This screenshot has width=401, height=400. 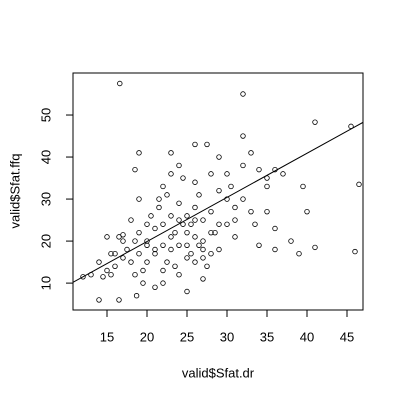 What do you see at coordinates (45, 199) in the screenshot?
I see `y-tick-label: 30` at bounding box center [45, 199].